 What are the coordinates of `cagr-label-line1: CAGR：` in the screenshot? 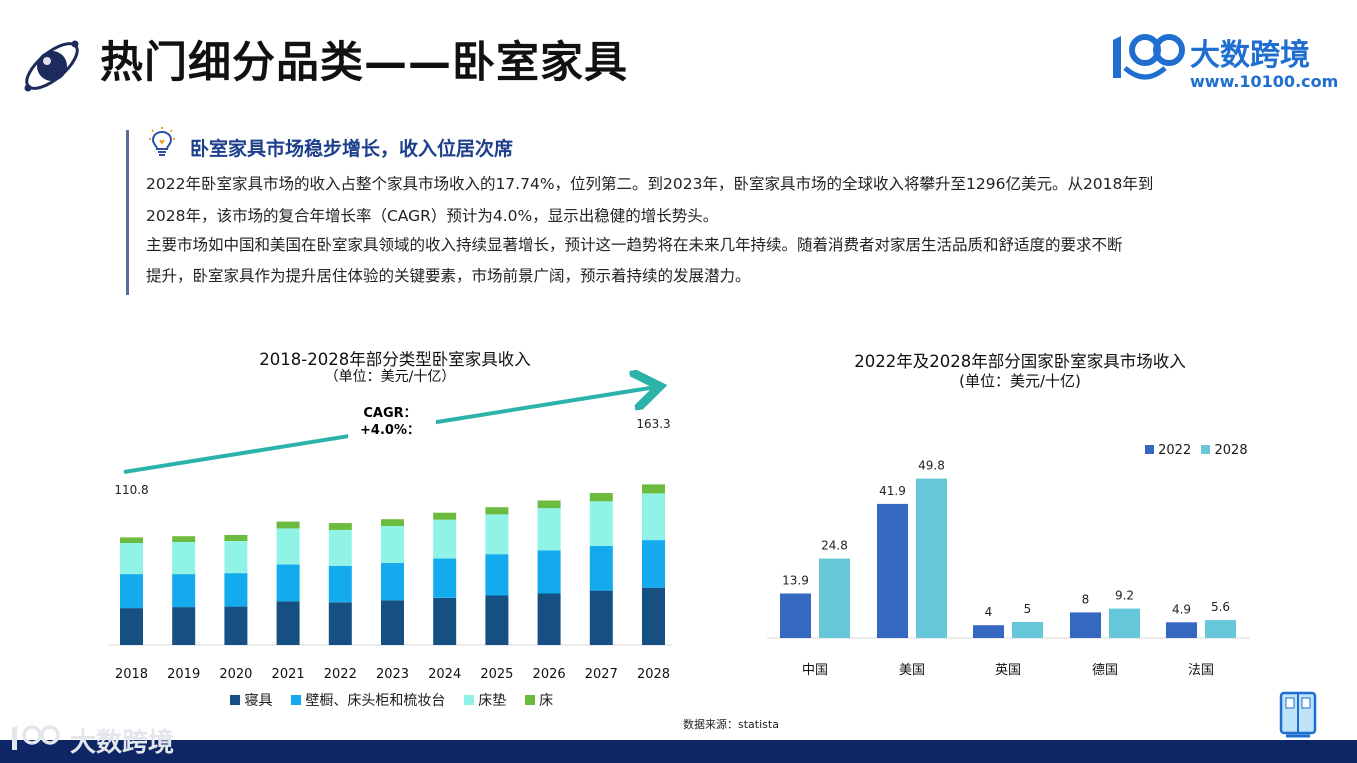 It's located at (389, 413).